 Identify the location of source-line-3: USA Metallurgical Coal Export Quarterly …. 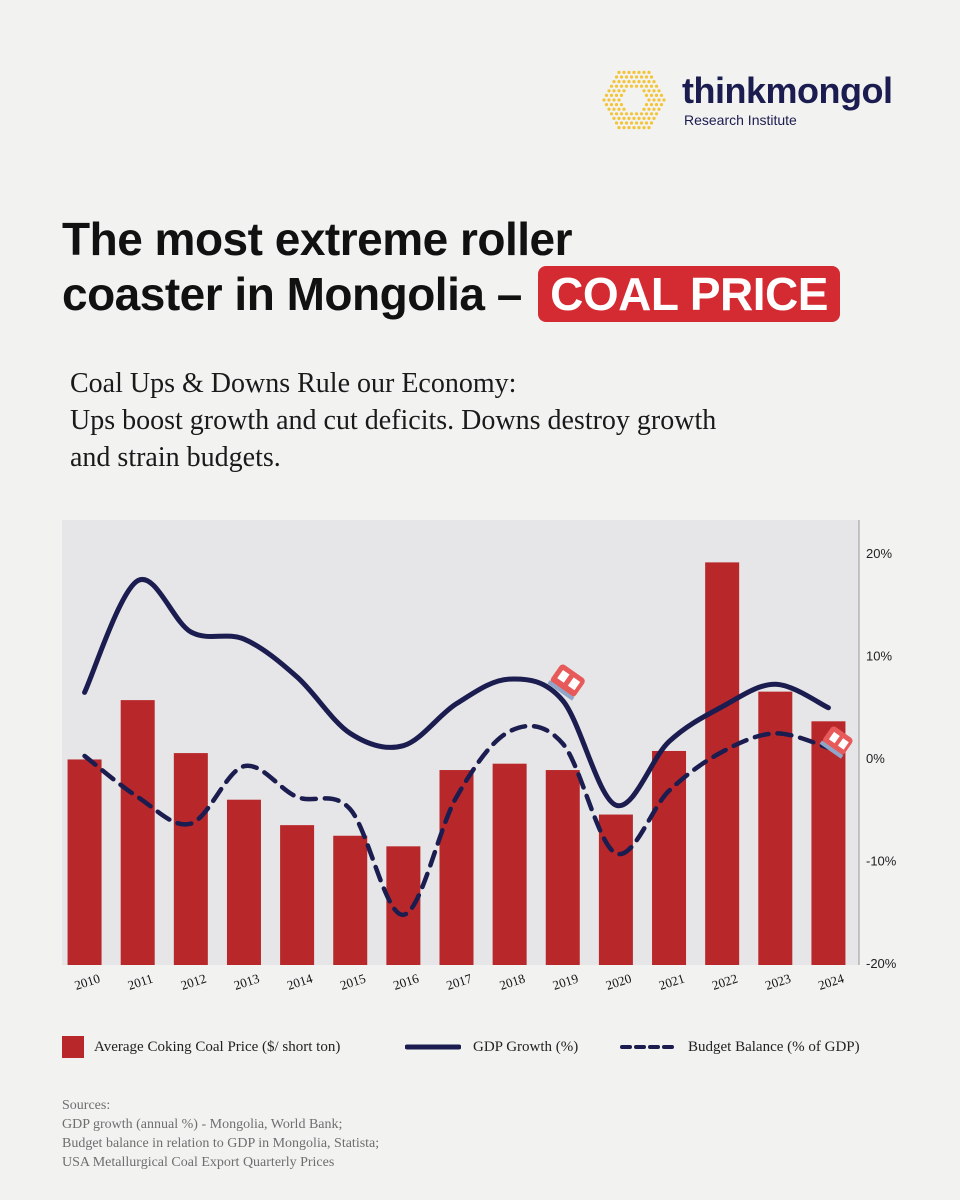
(198, 1162).